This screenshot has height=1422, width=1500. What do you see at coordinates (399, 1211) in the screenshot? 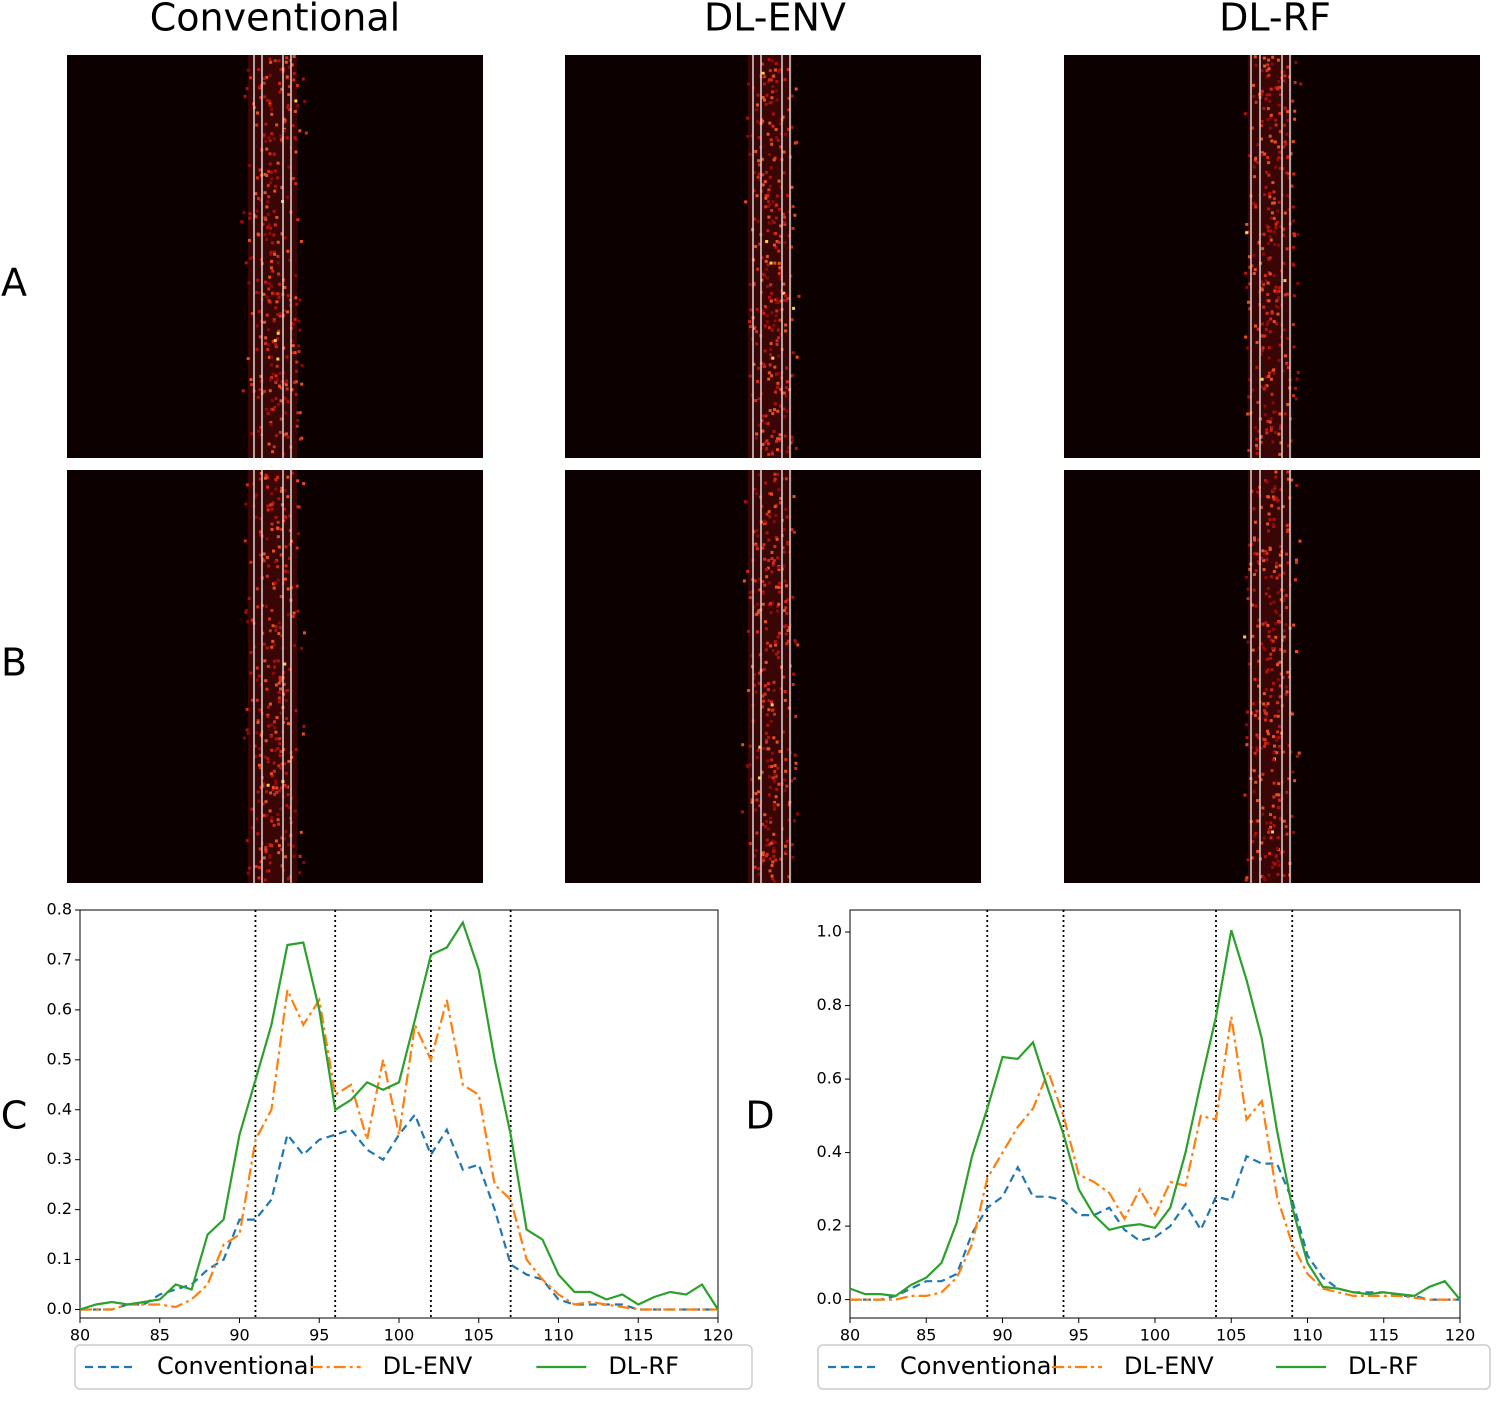
I see `data-line` at bounding box center [399, 1211].